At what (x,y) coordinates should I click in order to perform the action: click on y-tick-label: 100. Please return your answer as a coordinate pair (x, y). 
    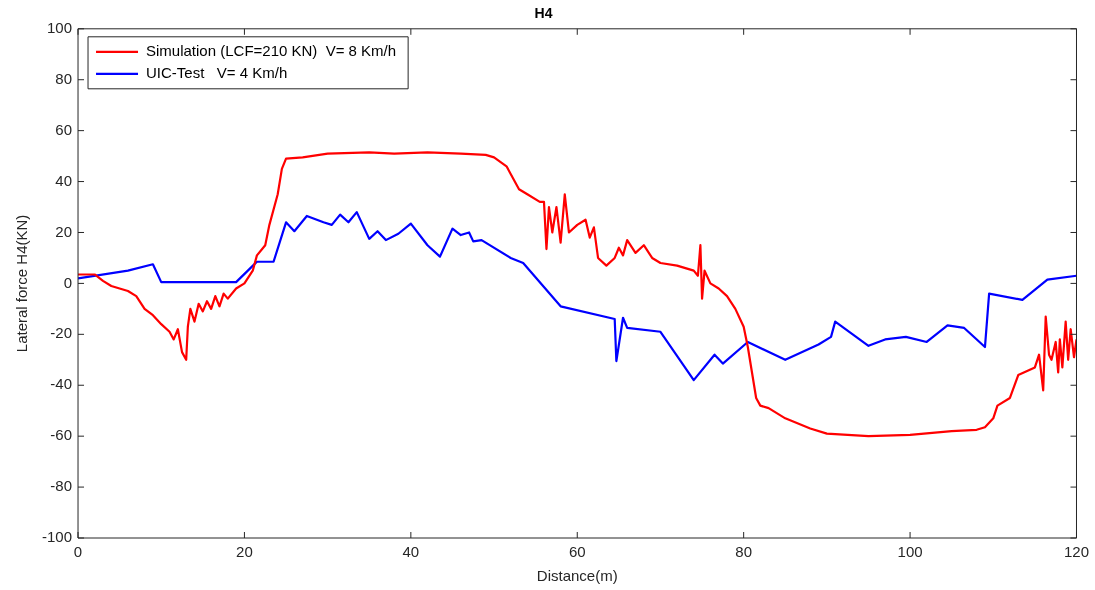
    Looking at the image, I should click on (59, 27).